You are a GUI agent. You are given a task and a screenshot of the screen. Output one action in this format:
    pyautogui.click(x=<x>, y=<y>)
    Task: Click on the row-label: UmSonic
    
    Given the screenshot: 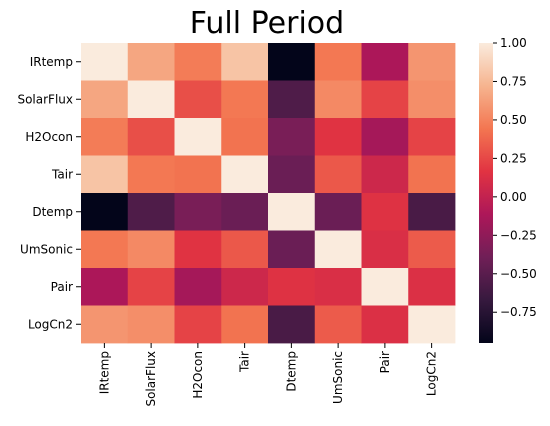 What is the action you would take?
    pyautogui.click(x=46, y=249)
    